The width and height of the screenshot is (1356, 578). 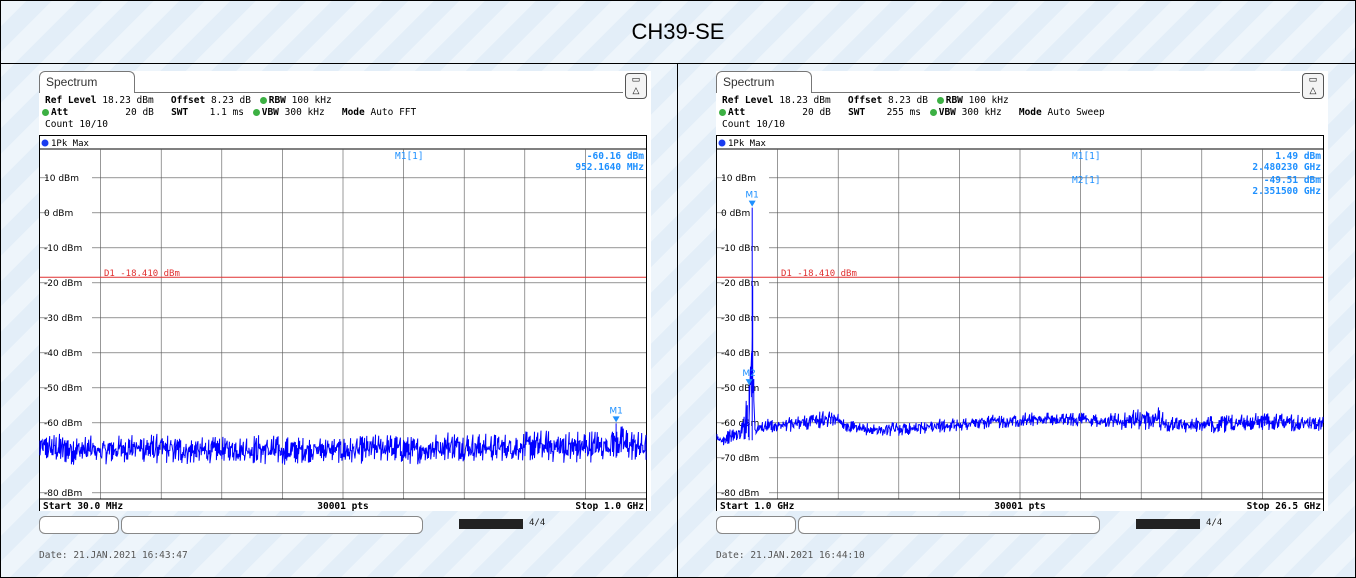 What do you see at coordinates (740, 389) in the screenshot?
I see `y-tick-label: -50 dBm` at bounding box center [740, 389].